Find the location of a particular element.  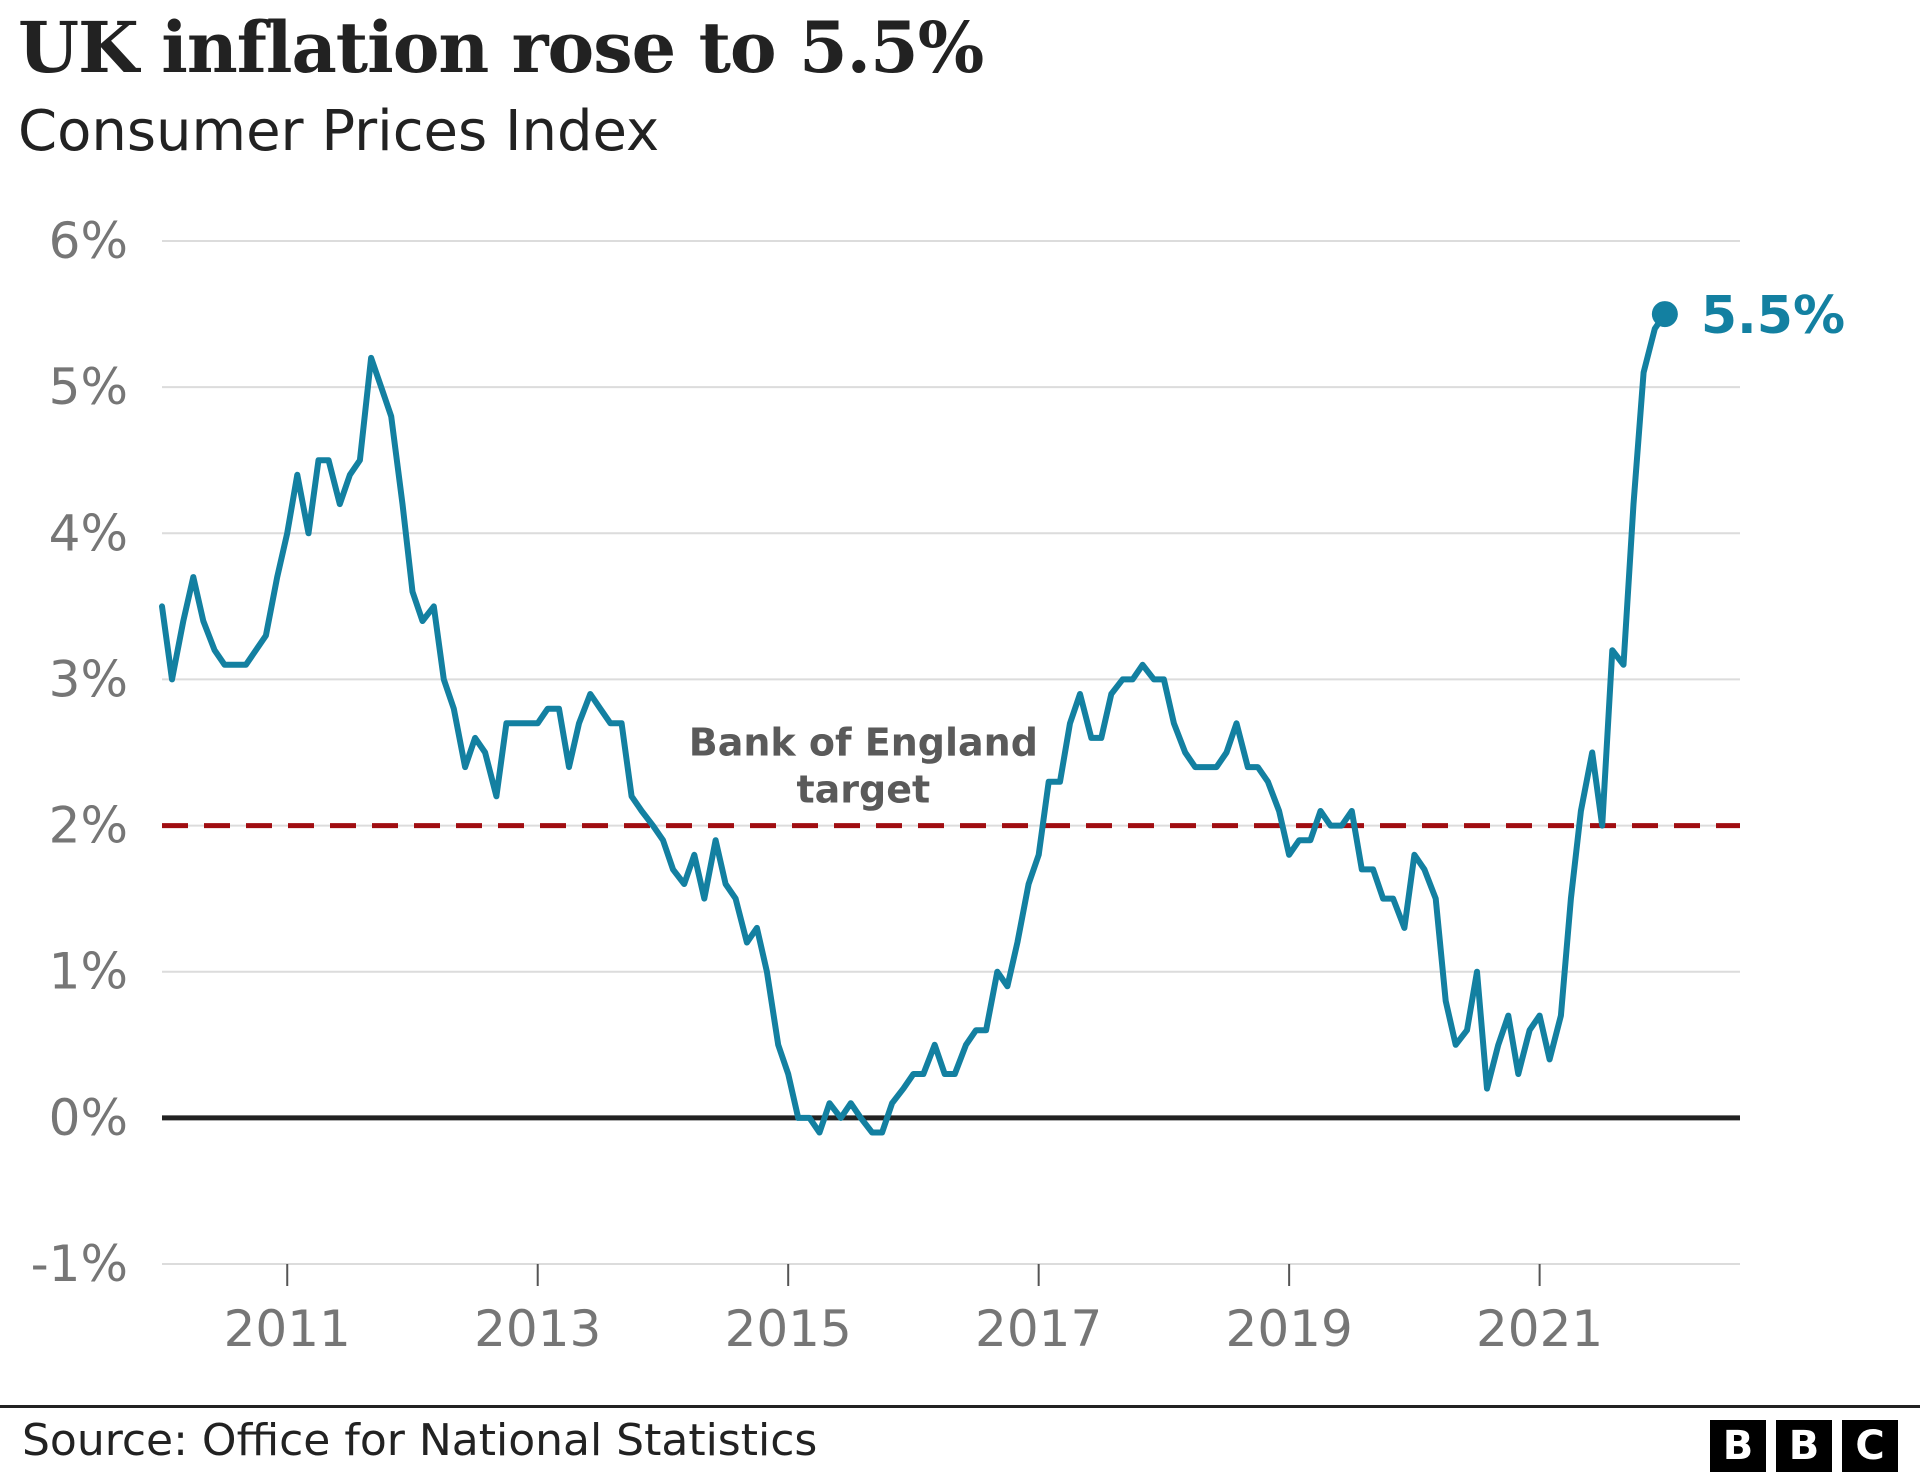

y-tick-label: 1% is located at coordinates (88, 972).